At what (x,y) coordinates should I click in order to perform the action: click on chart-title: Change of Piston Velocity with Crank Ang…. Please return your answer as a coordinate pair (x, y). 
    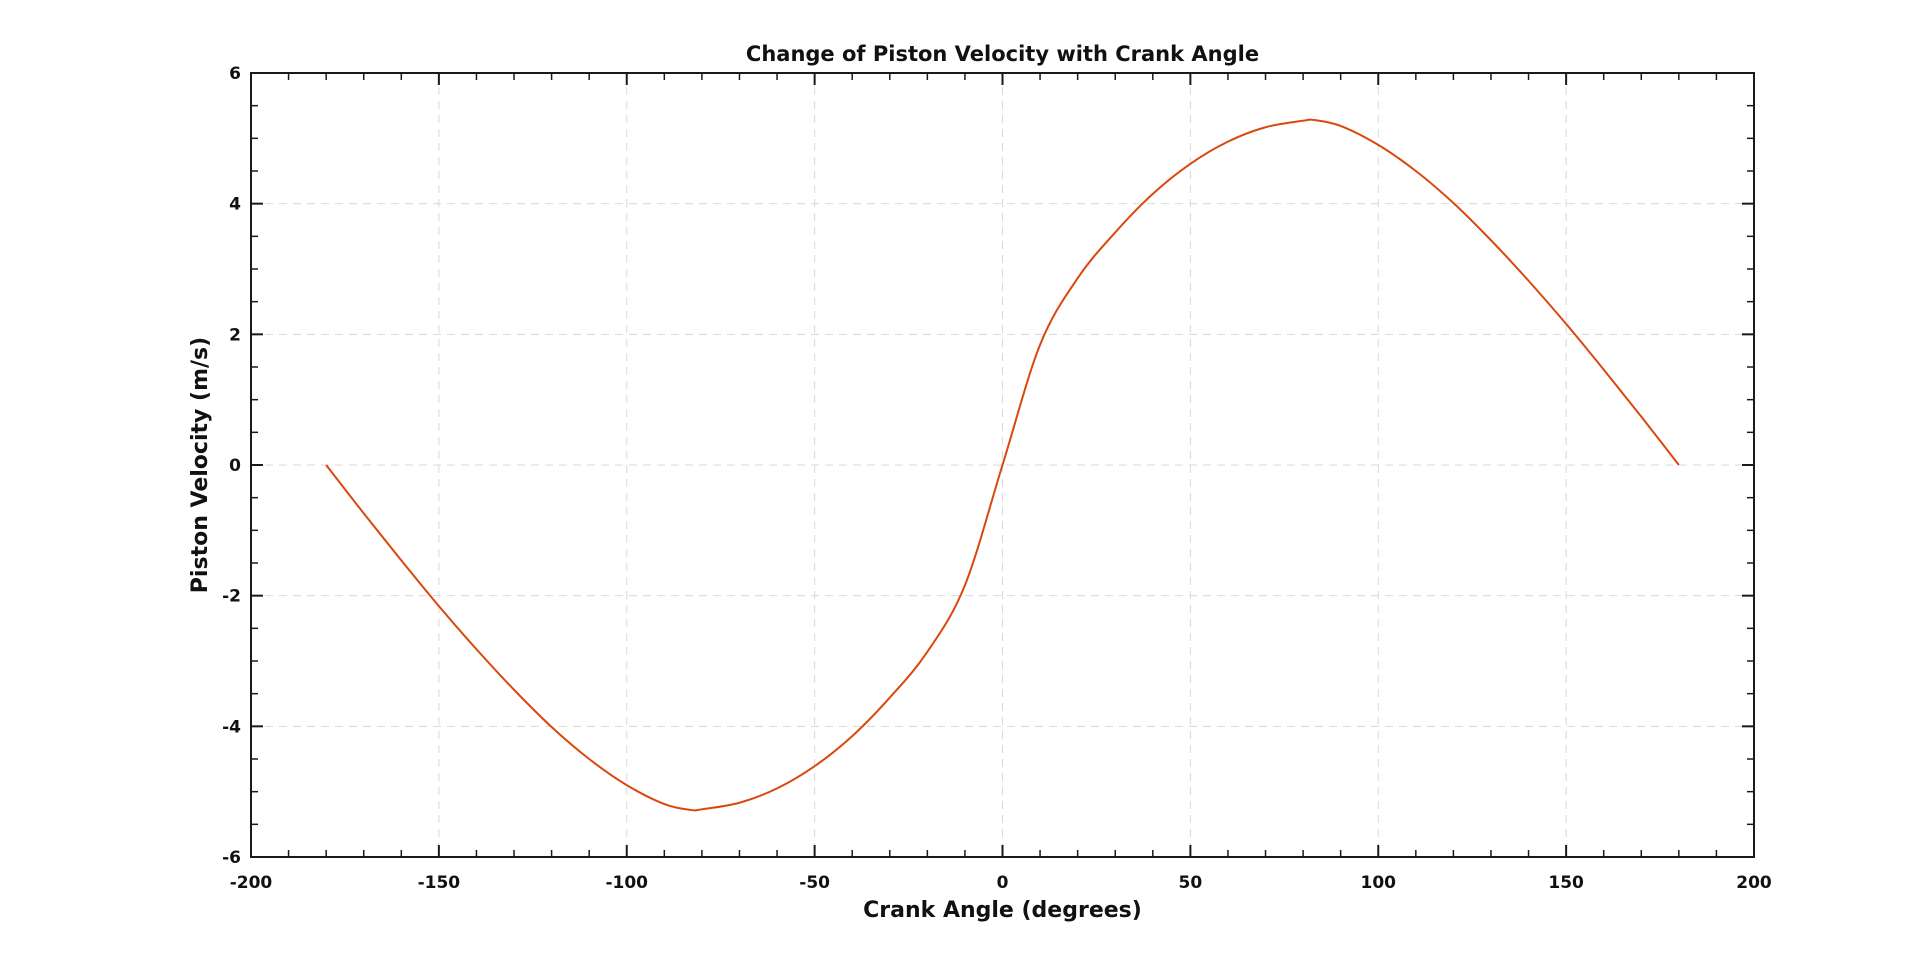
    Looking at the image, I should click on (1002, 54).